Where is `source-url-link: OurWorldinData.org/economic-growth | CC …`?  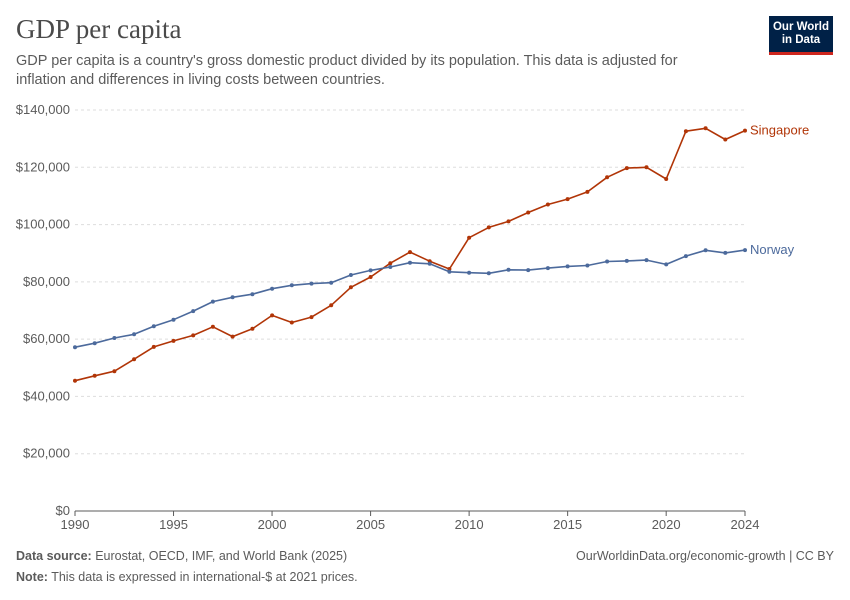
source-url-link: OurWorldinData.org/economic-growth | CC … is located at coordinates (705, 556).